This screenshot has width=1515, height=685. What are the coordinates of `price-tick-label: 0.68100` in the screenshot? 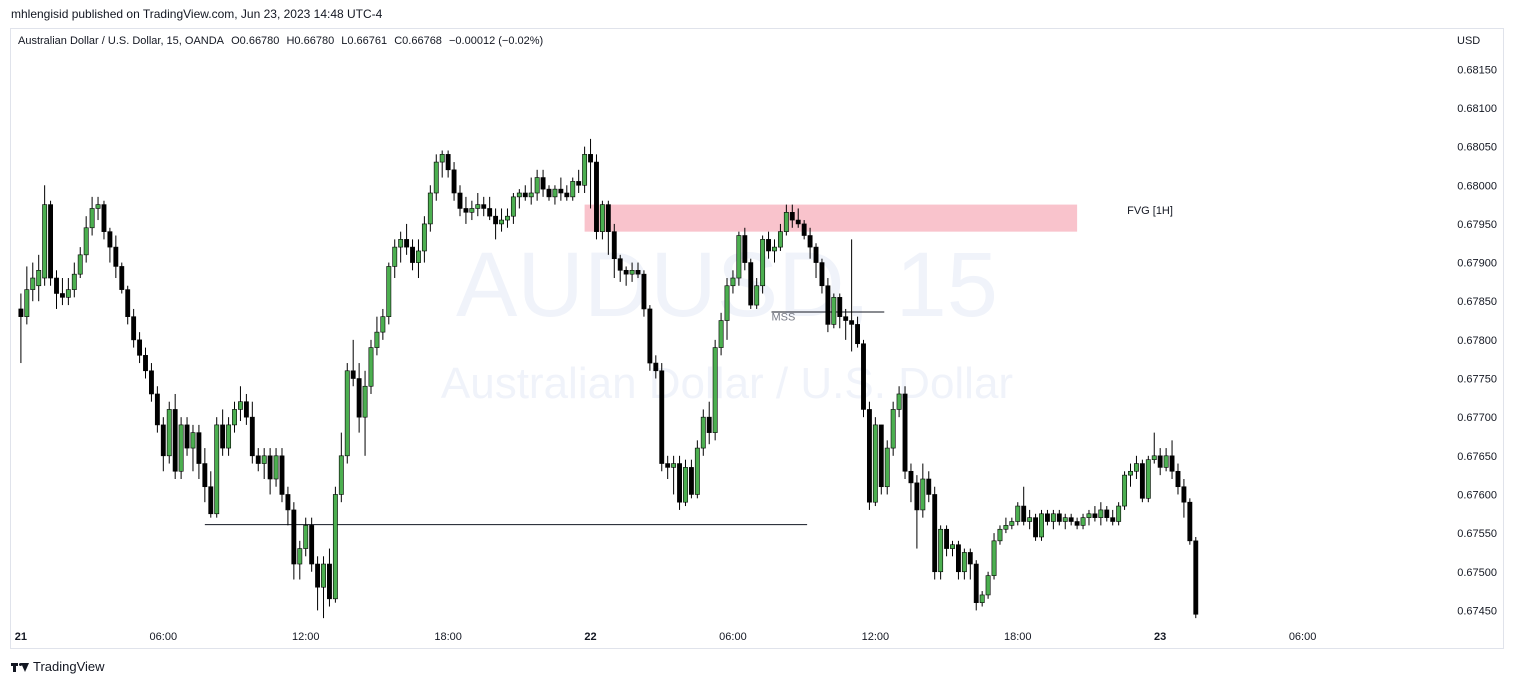 It's located at (1477, 109).